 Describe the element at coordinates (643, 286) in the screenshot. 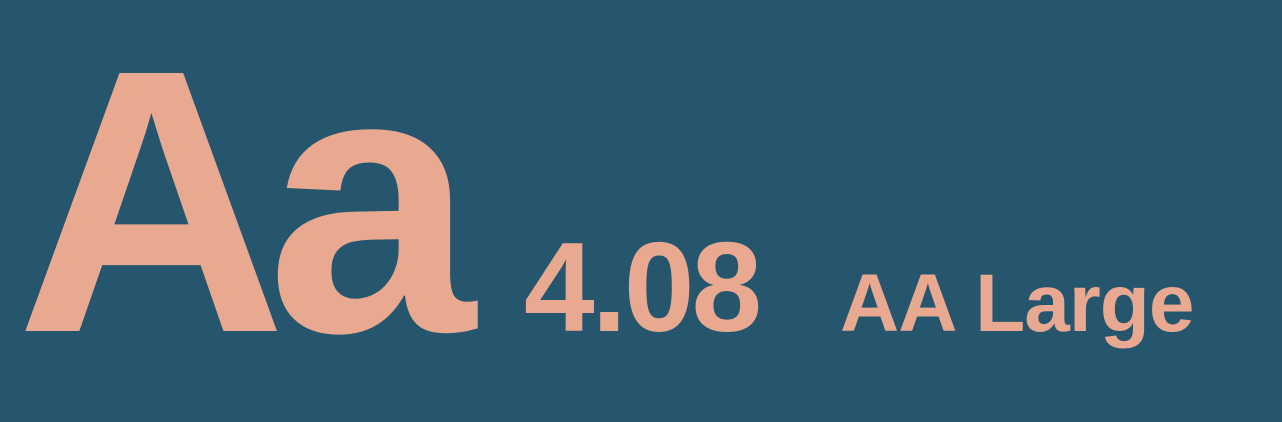

I see `contrast-ratio: 4.08` at that location.